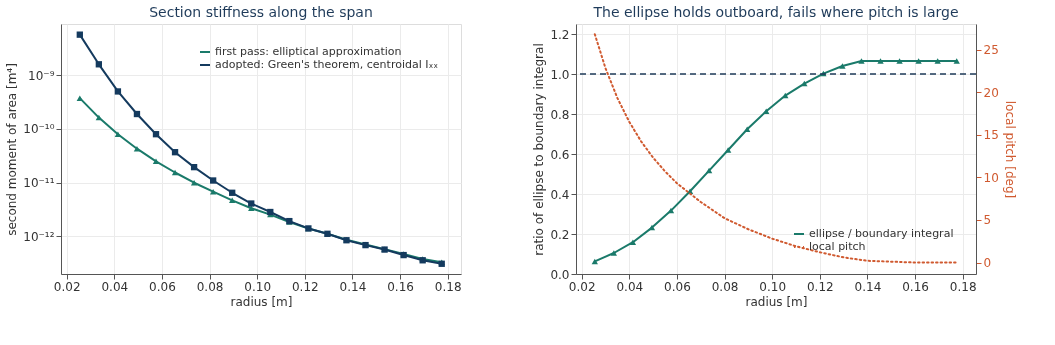  What do you see at coordinates (560, 154) in the screenshot?
I see `y-tick-label: 0.6` at bounding box center [560, 154].